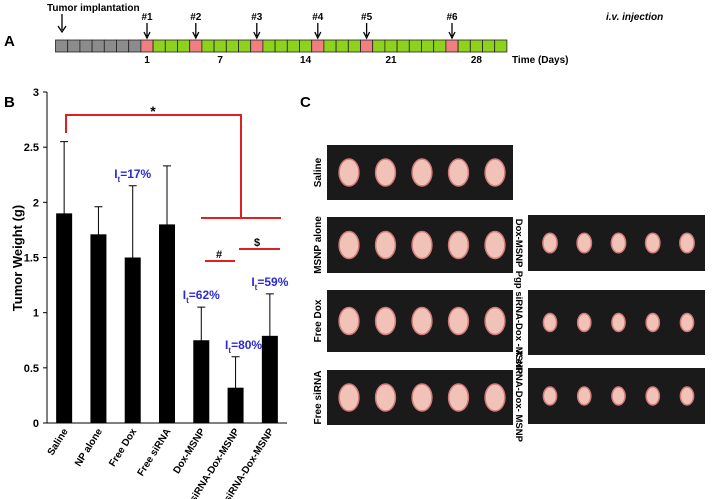  Describe the element at coordinates (155, 453) in the screenshot. I see `x-tick-label: Free siRNA` at that location.